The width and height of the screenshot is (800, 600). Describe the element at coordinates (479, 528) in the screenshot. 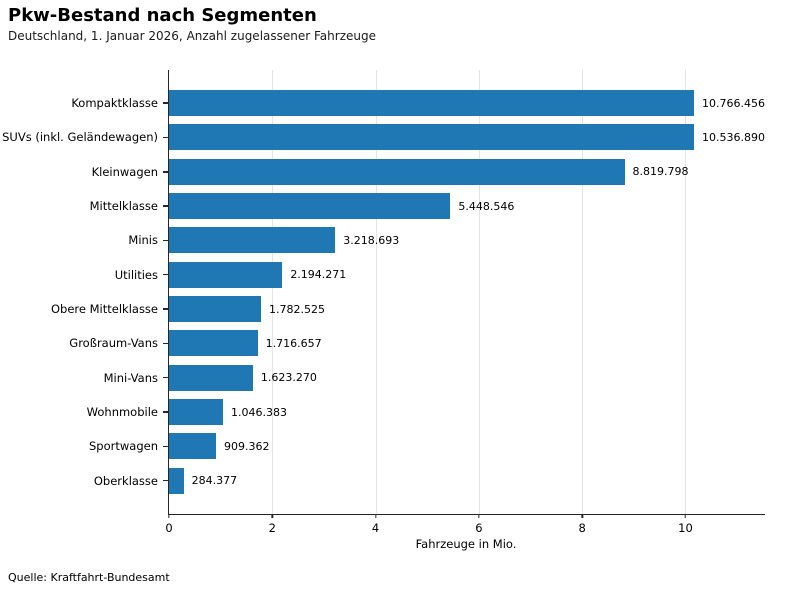

I see `x-tick-label: 6` at that location.